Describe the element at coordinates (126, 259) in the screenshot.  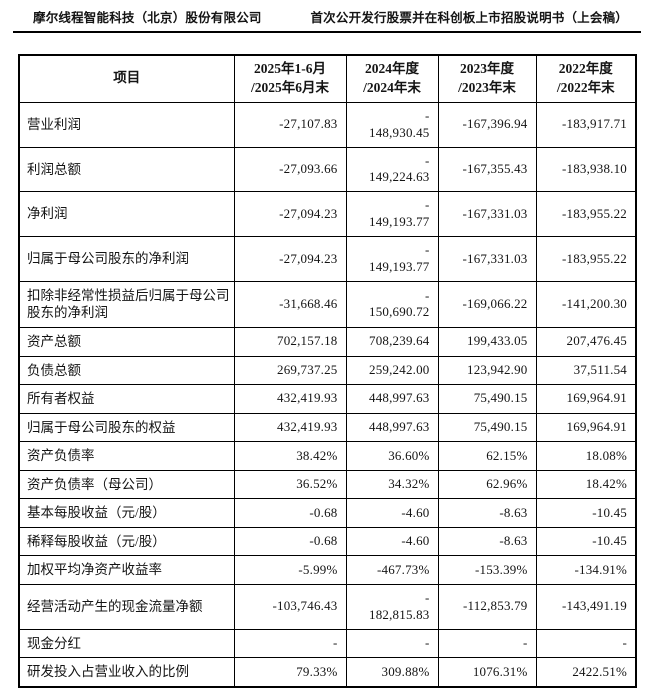
I see `row-label: 归属于母公司股东的净利润` at that location.